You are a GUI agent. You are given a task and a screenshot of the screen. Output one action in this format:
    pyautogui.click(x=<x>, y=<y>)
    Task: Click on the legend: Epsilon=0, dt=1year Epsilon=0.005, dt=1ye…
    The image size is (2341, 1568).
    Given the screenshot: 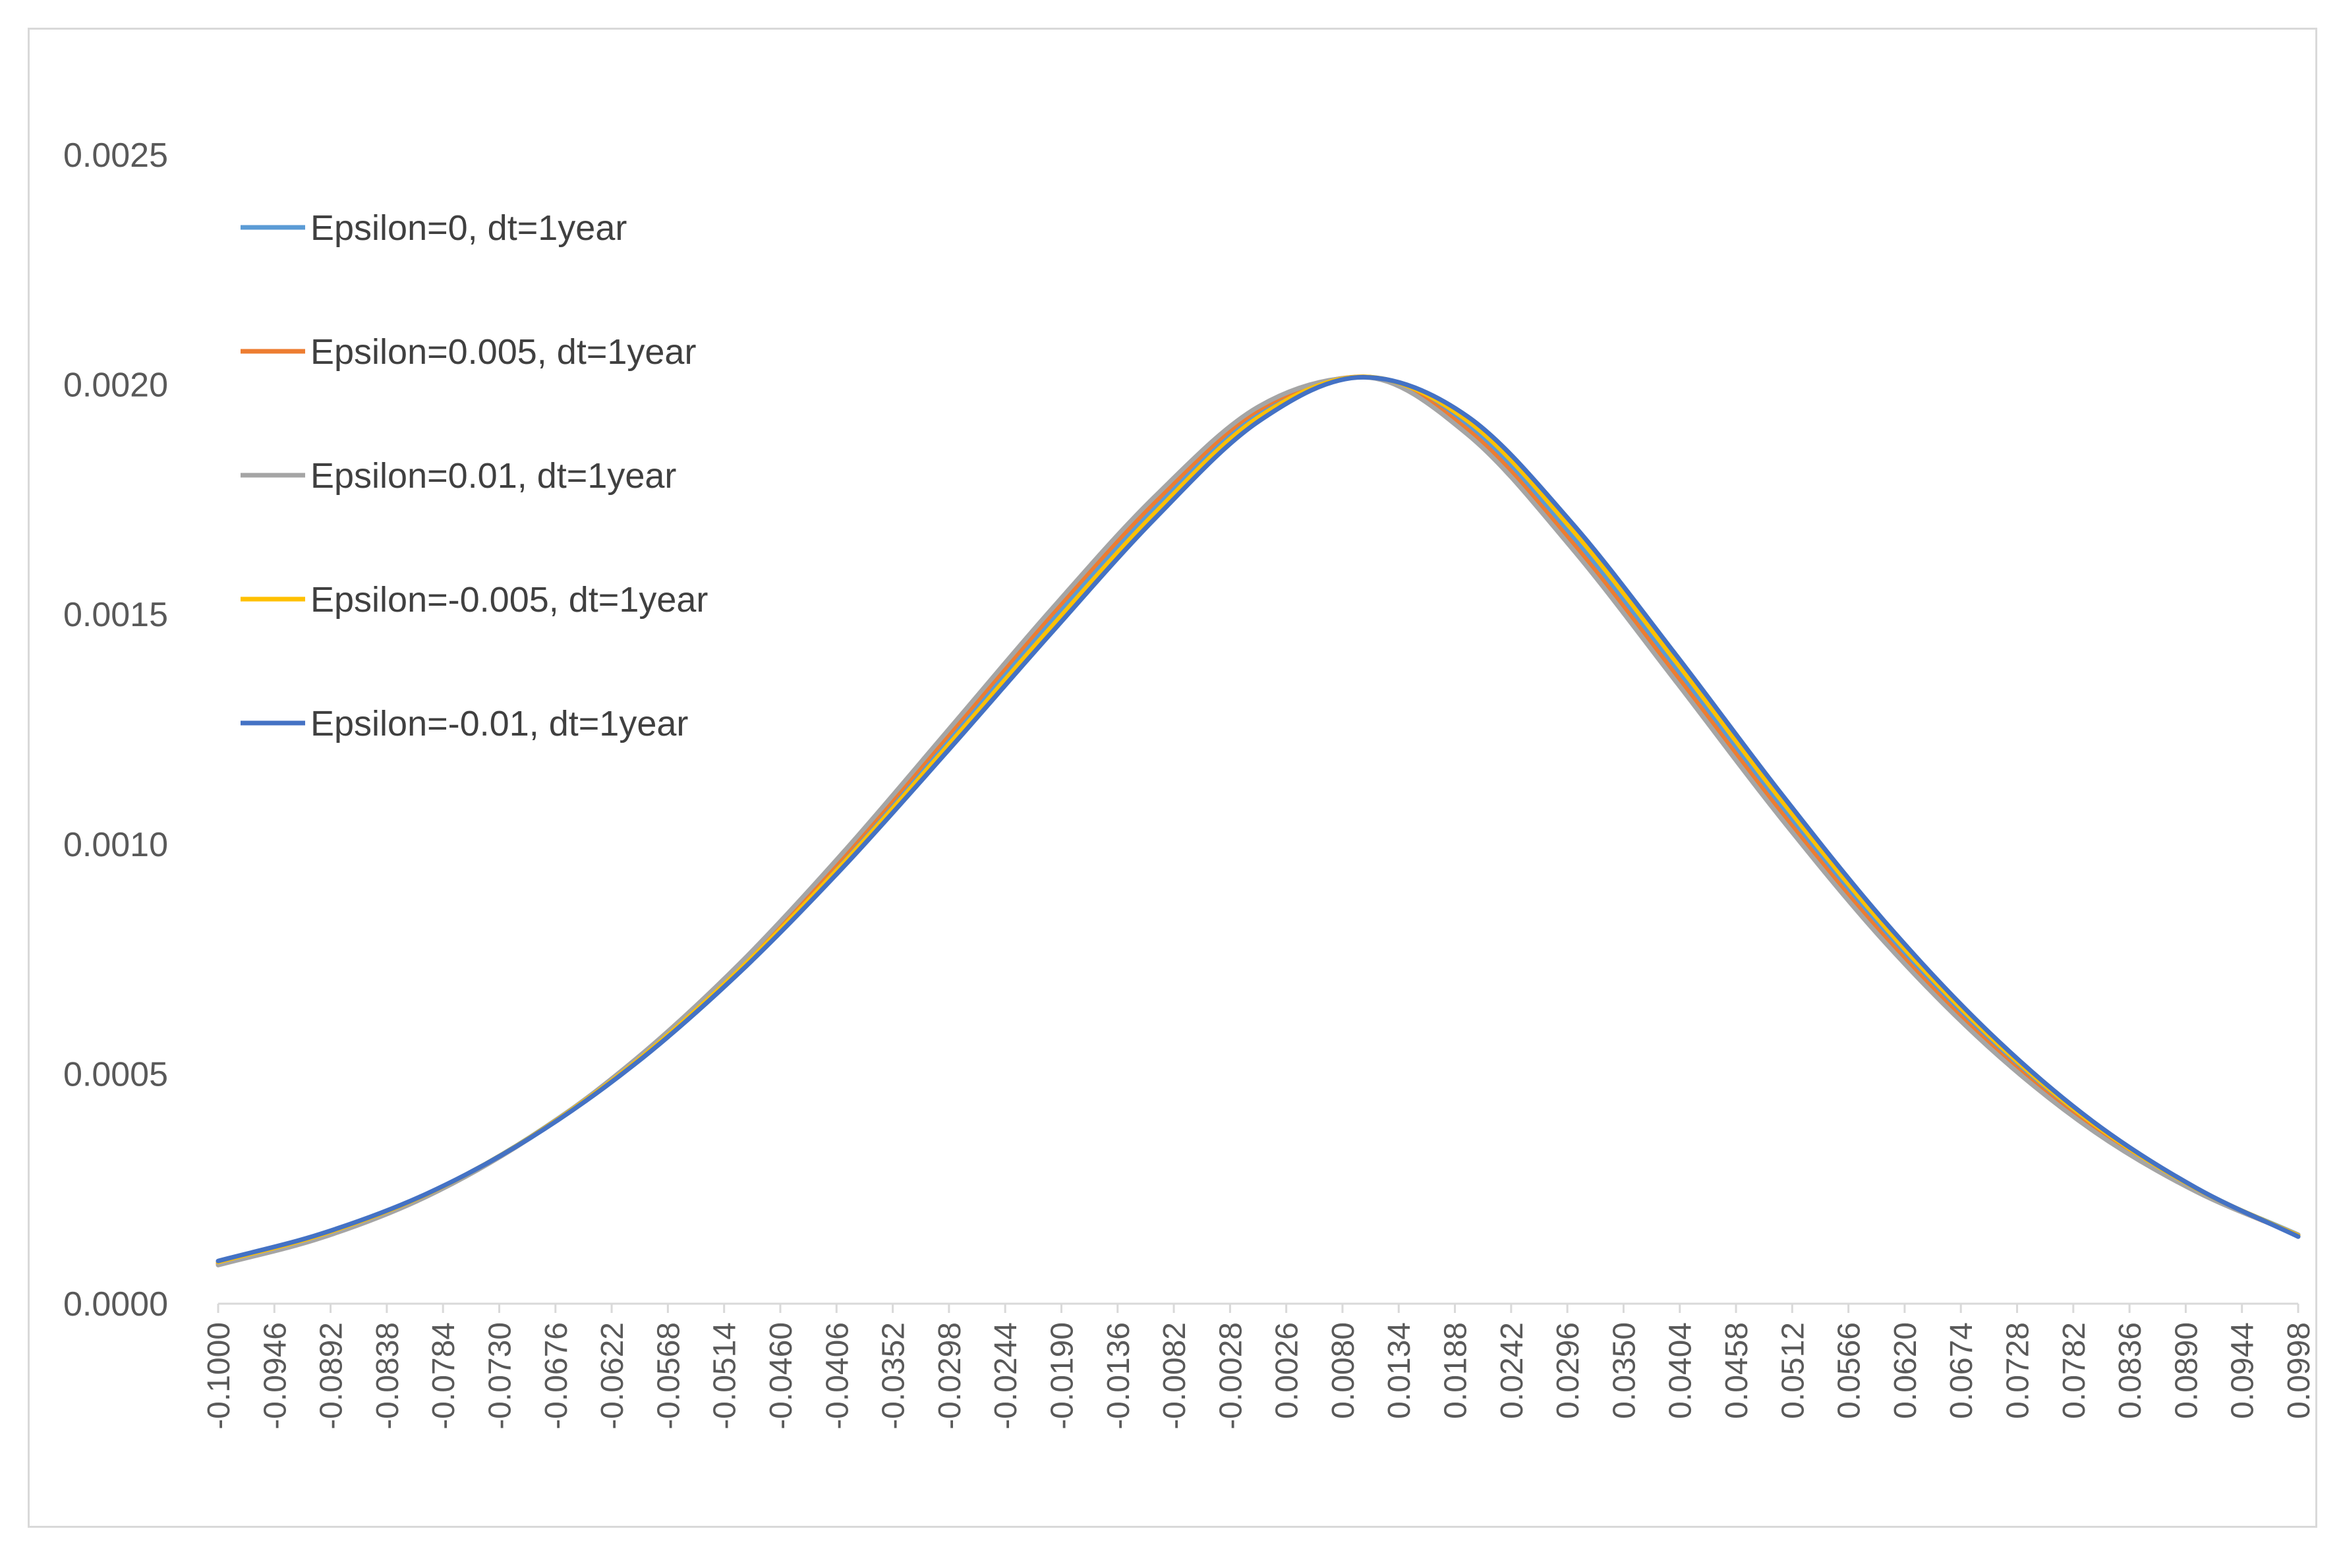 What is the action you would take?
    pyautogui.click(x=475, y=475)
    